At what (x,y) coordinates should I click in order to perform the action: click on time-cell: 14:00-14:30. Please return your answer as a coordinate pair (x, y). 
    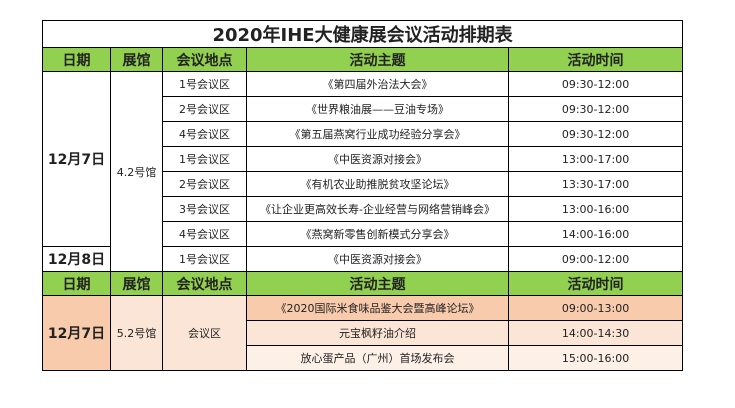
    Looking at the image, I should click on (595, 333).